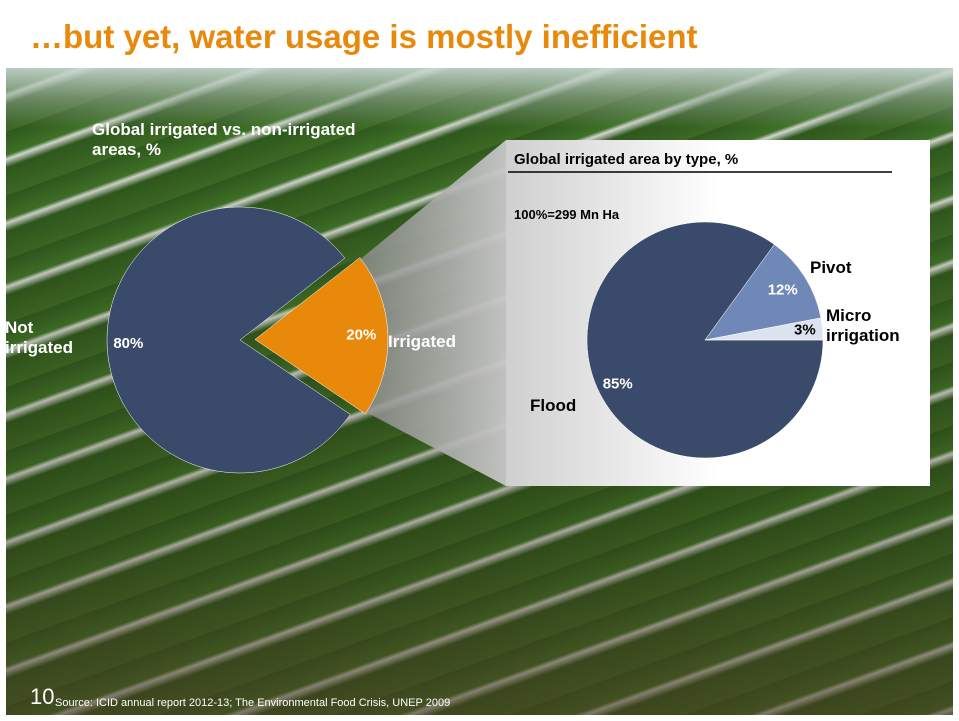  I want to click on category-label: Micro irrigation, so click(863, 325).